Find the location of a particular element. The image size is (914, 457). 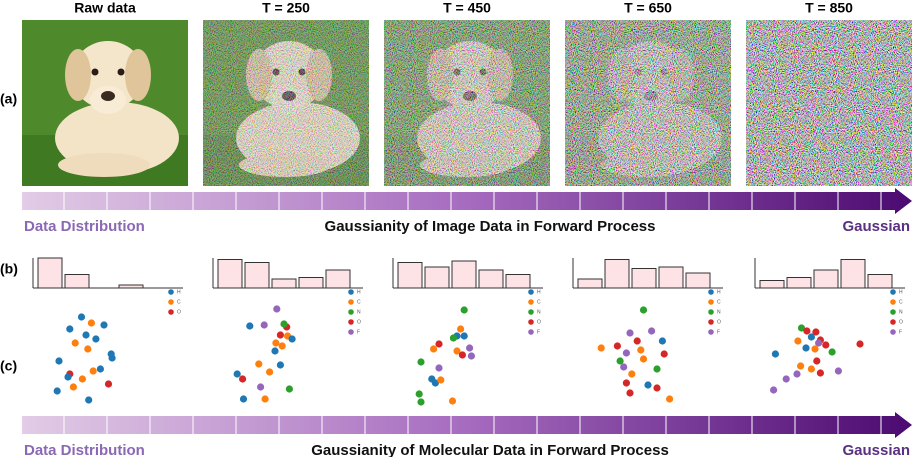

histograms is located at coordinates (468, 273).